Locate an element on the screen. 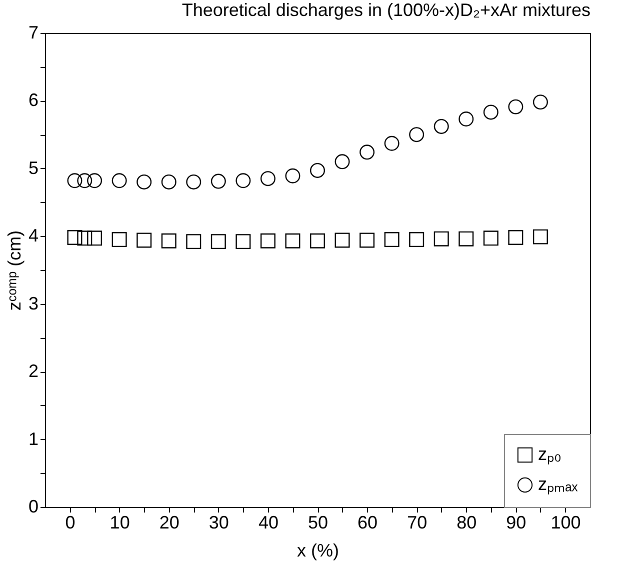  x-tick-label: 60 is located at coordinates (368, 522).